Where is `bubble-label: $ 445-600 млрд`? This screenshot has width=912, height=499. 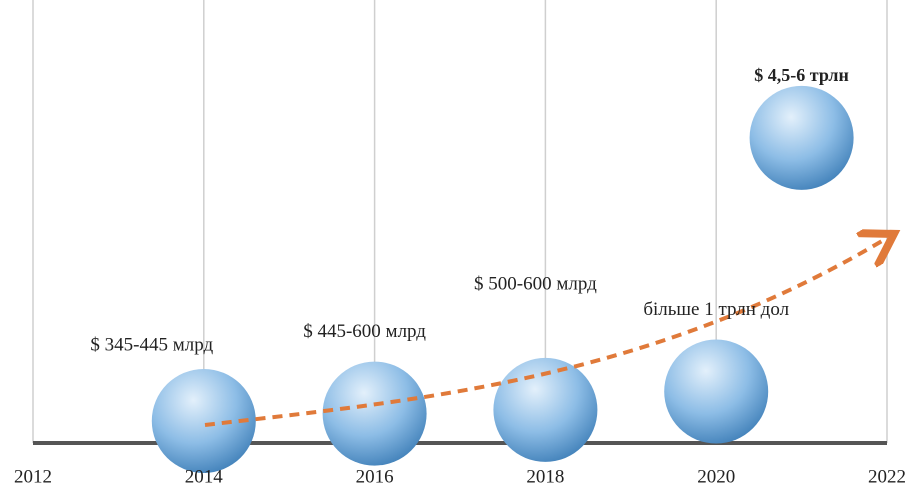 bubble-label: $ 445-600 млрд is located at coordinates (364, 331).